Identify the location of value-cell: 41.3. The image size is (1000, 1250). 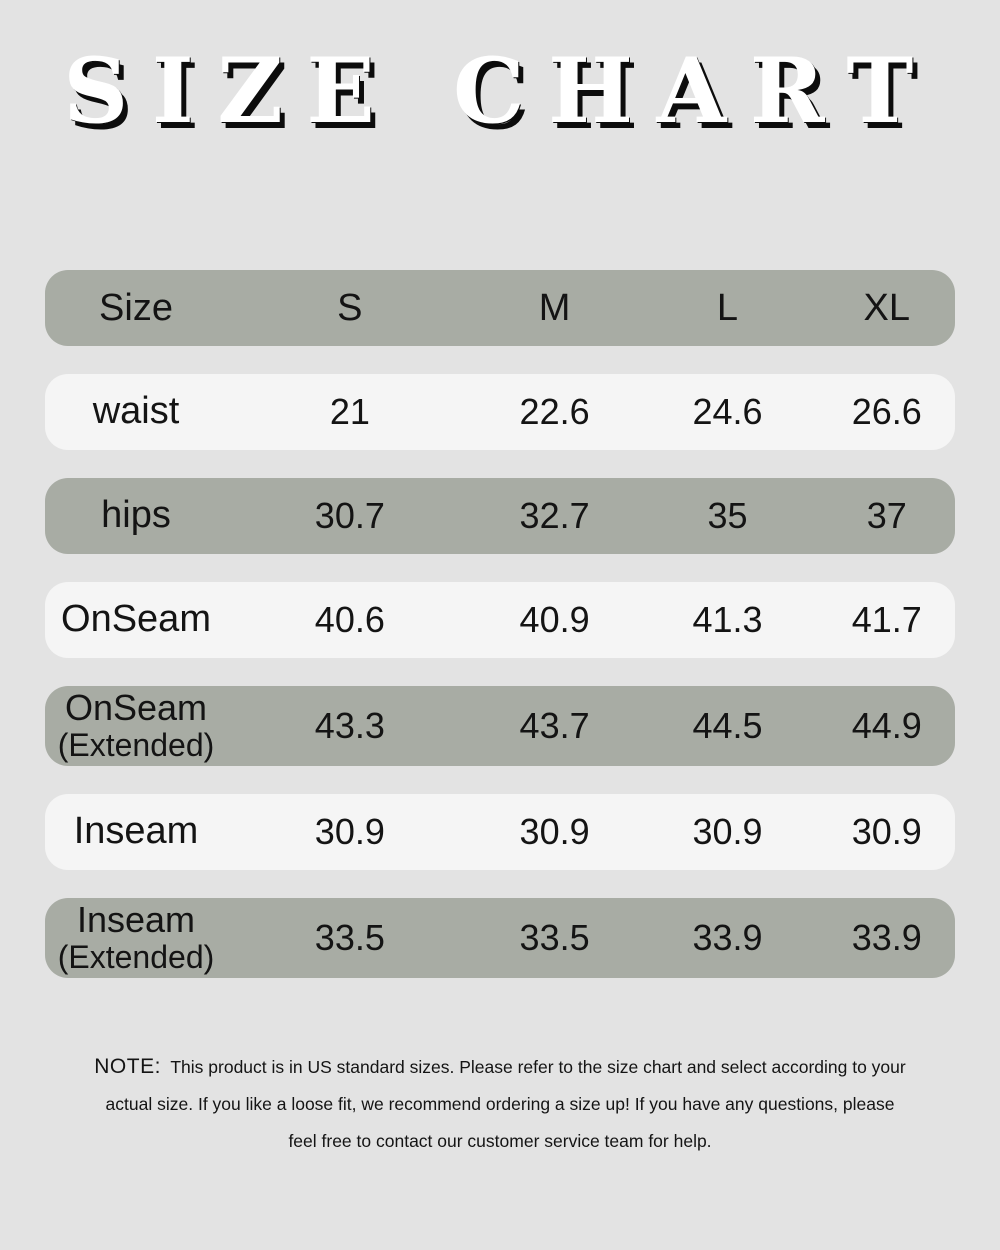
(727, 619).